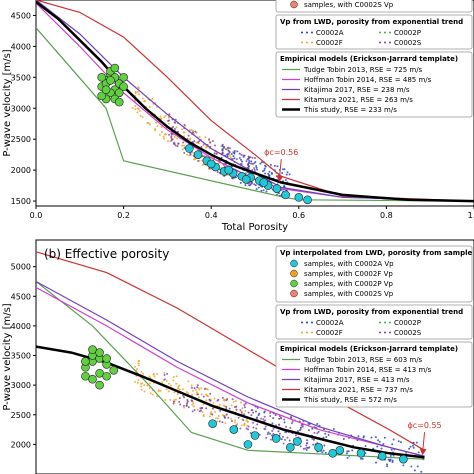 This screenshot has height=474, width=474. Describe the element at coordinates (368, 80) in the screenshot. I see `legend-entry: Hoffman Tobin 2014, RSE = 485 m/s` at that location.